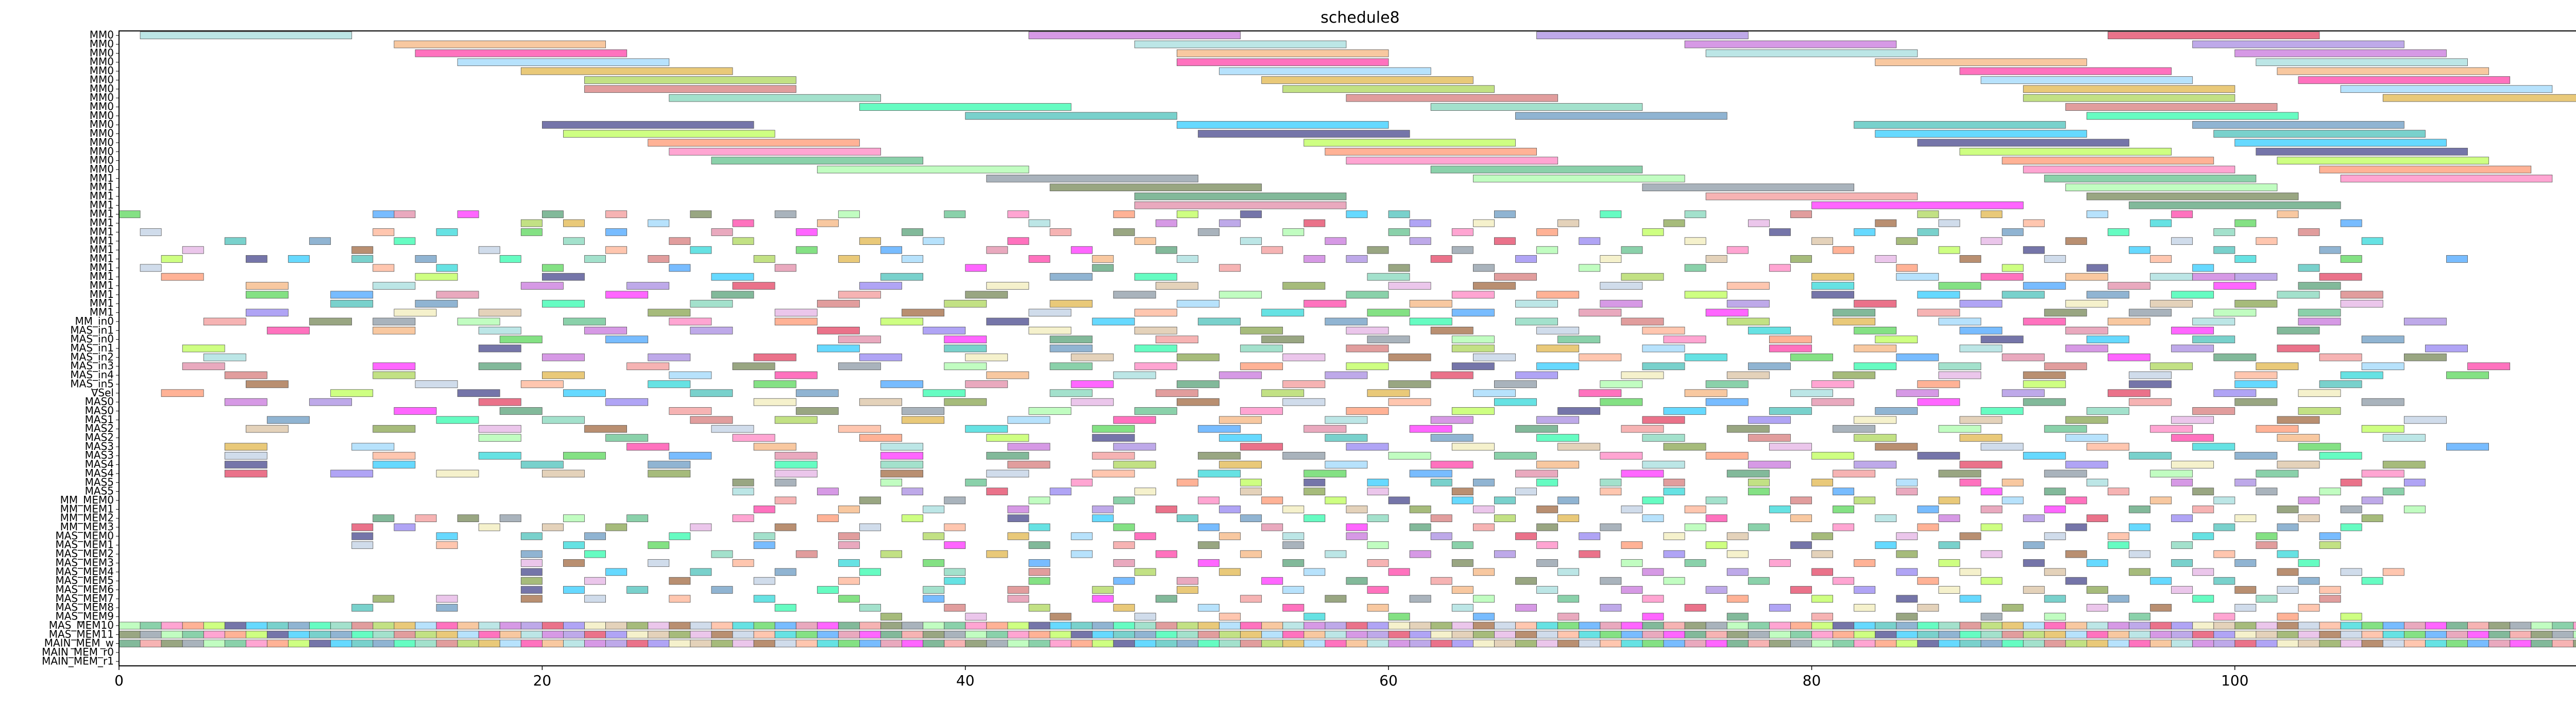 The width and height of the screenshot is (2576, 704). What do you see at coordinates (102, 232) in the screenshot?
I see `y-tick-label: MM1` at bounding box center [102, 232].